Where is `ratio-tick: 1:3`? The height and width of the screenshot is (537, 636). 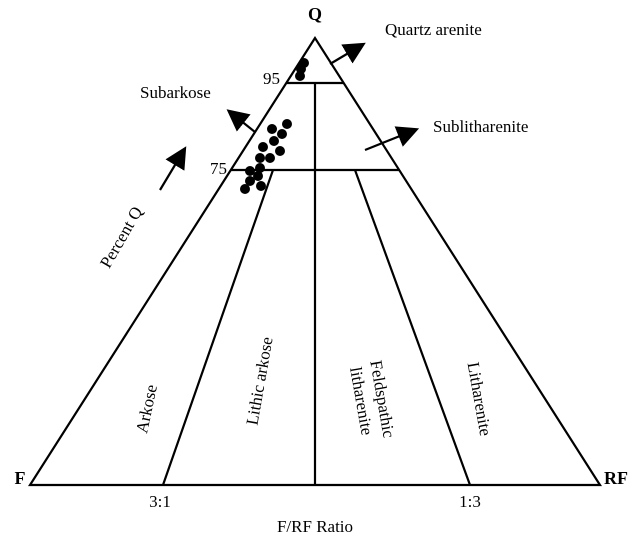 ratio-tick: 1:3 is located at coordinates (470, 501).